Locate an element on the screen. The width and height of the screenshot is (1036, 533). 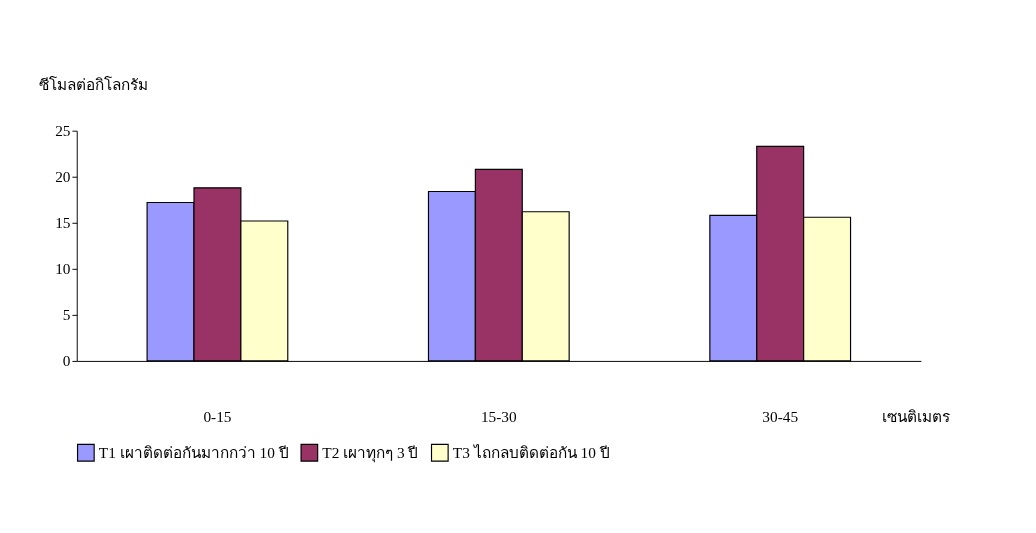
y-tick-label: 20 is located at coordinates (63, 177).